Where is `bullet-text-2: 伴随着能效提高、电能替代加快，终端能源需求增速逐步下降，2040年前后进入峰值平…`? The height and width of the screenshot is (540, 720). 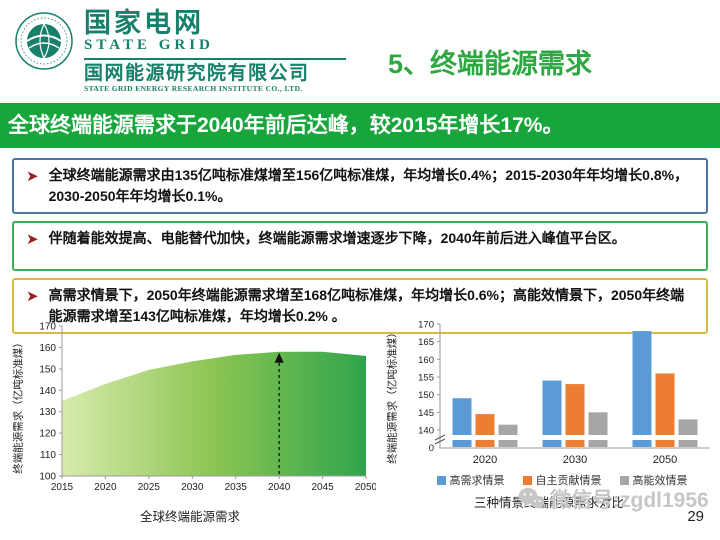
bullet-text-2: 伴随着能效提高、电能替代加快，终端能源需求增速逐步下降，2040年前后进入峰值平… is located at coordinates (337, 238).